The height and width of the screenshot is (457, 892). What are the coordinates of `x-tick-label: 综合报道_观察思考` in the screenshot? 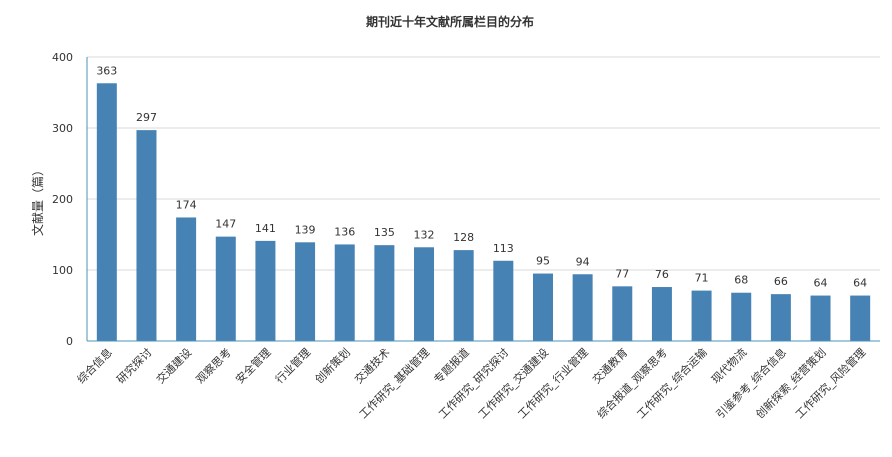 It's located at (632, 383).